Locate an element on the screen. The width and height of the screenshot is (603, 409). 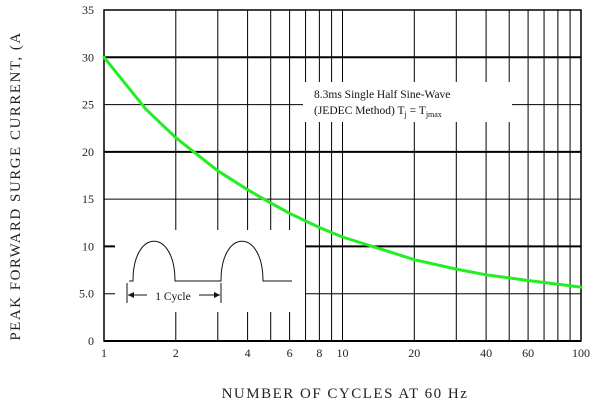
y-tick-label: 35 is located at coordinates (88, 10).